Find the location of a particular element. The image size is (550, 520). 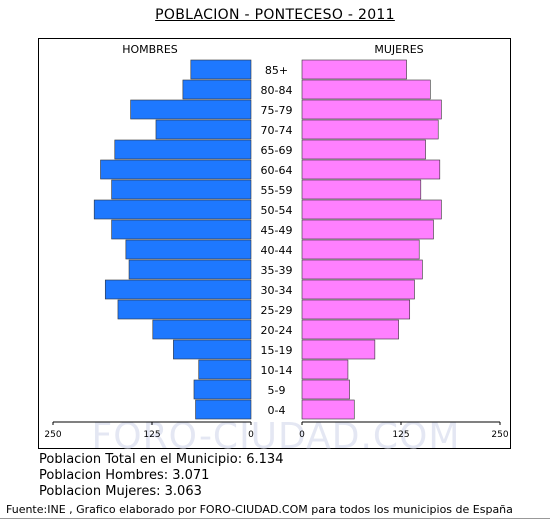

tick-label-left-250: 250 is located at coordinates (52, 435).